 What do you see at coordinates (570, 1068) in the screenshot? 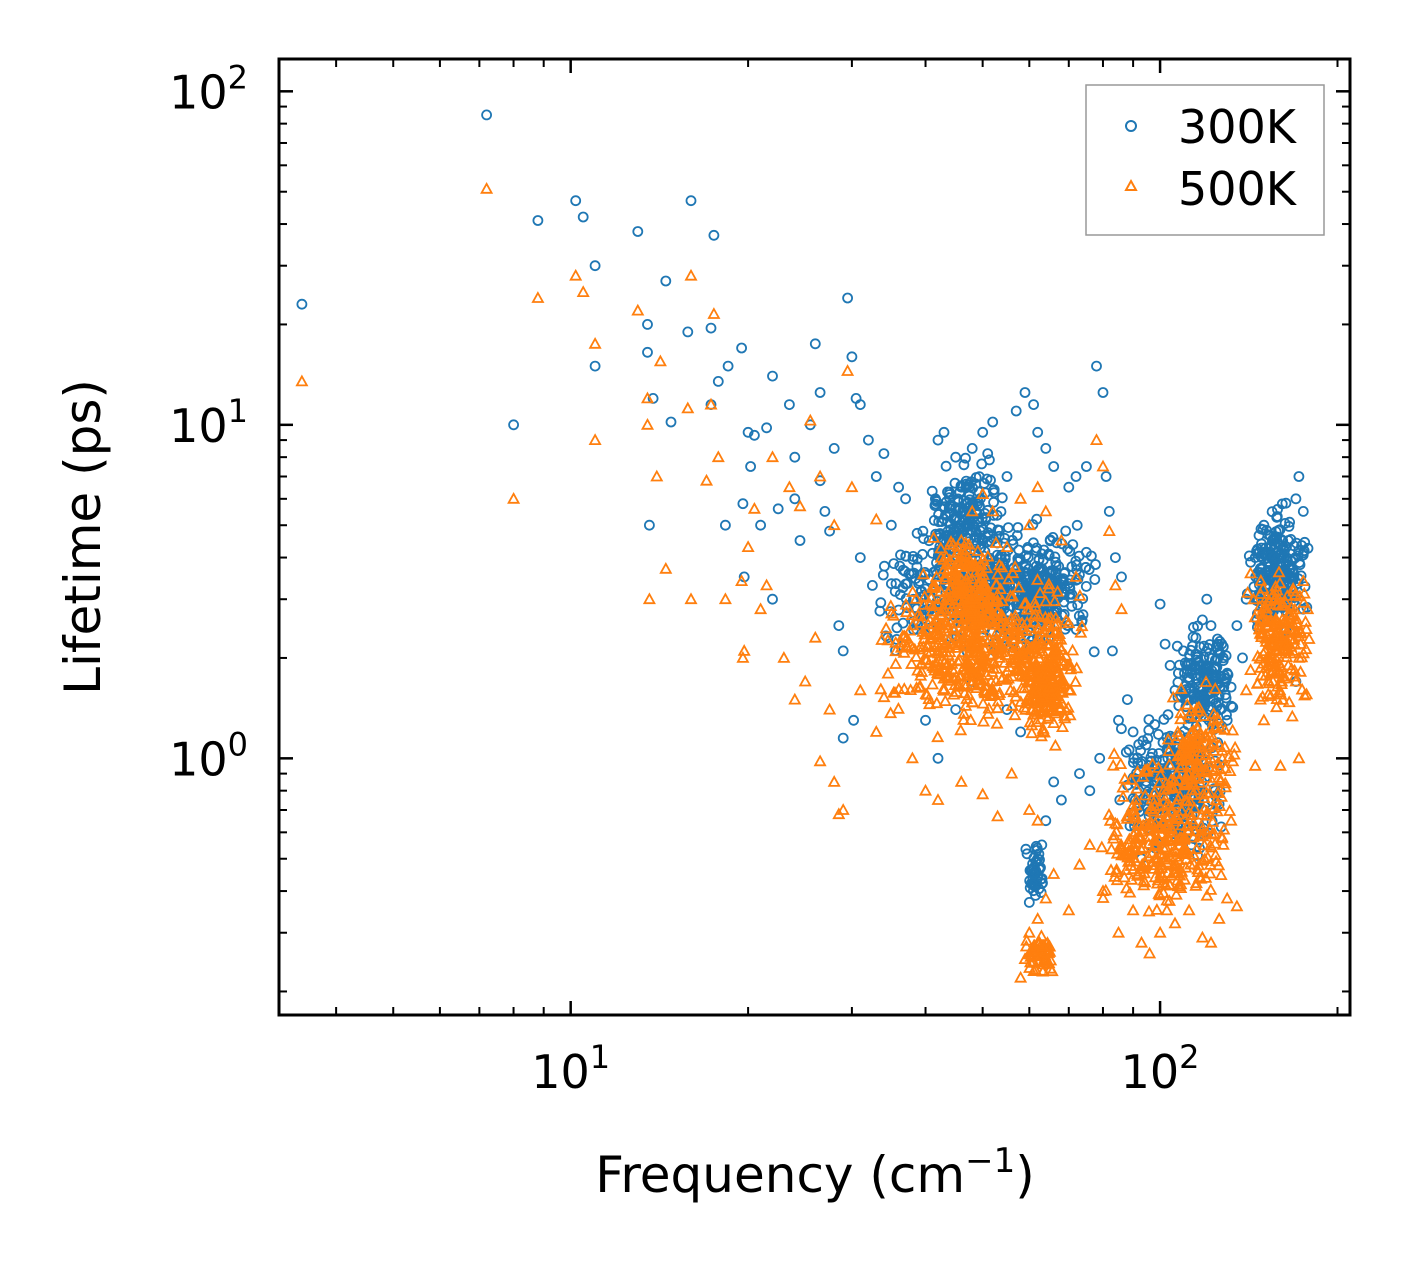
I see `x-tick-label: 10¹` at bounding box center [570, 1068].